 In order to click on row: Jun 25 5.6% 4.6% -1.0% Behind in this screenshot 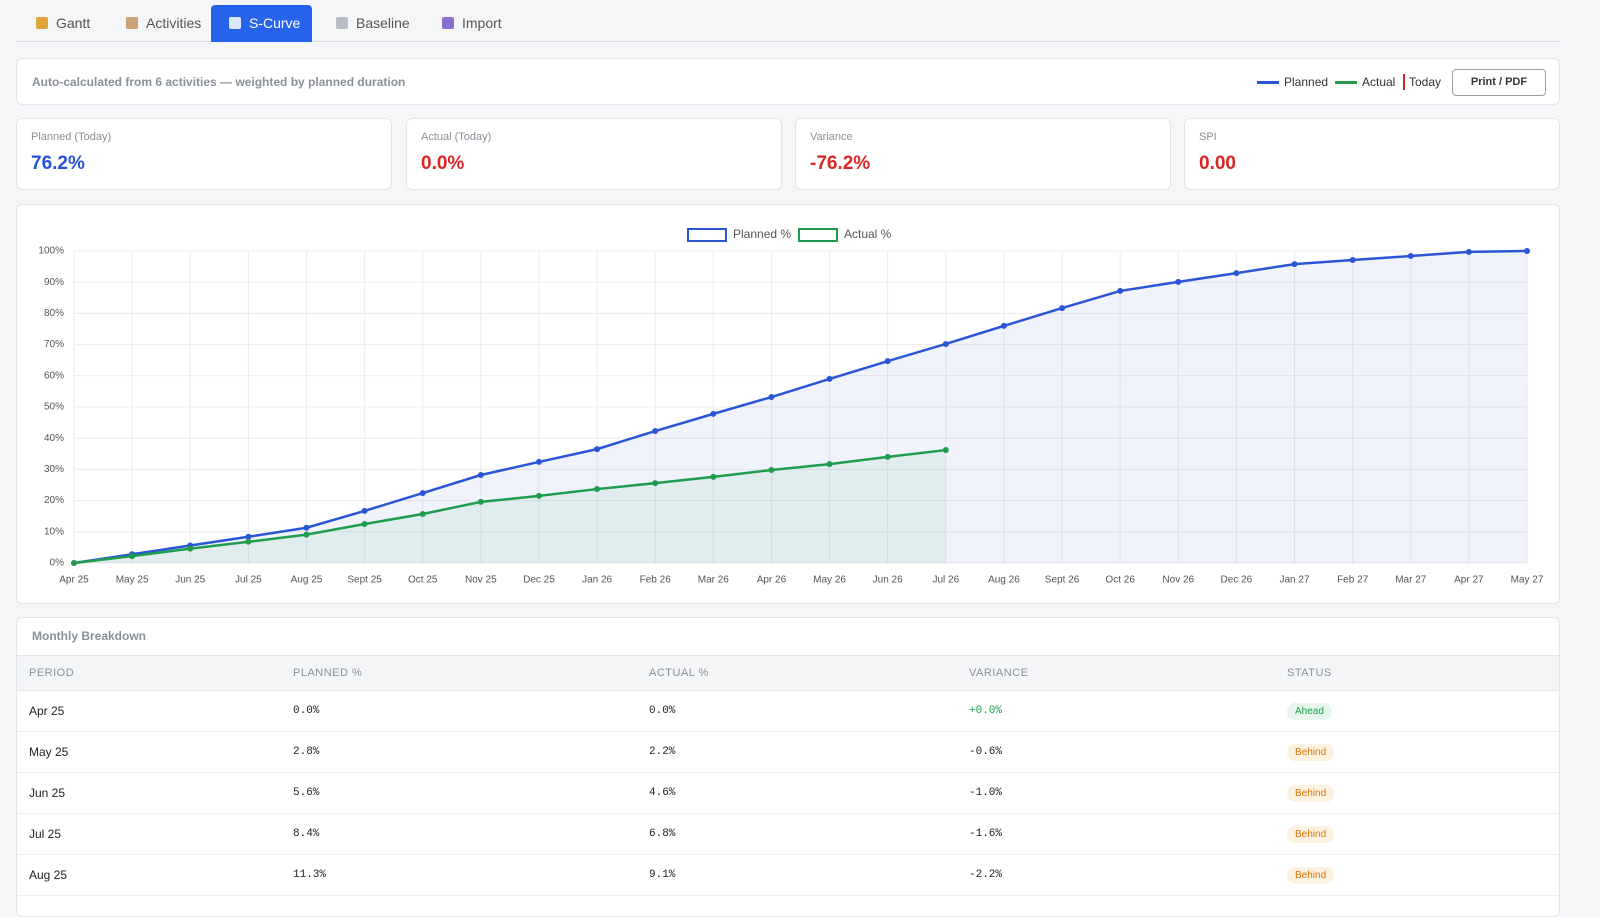, I will do `click(788, 793)`.